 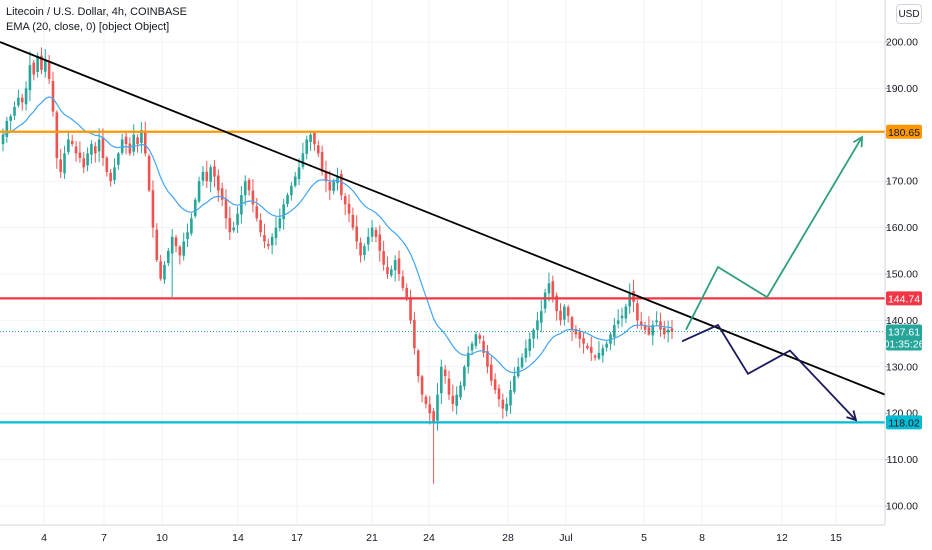 I want to click on x-tick-label: 8, so click(x=702, y=538).